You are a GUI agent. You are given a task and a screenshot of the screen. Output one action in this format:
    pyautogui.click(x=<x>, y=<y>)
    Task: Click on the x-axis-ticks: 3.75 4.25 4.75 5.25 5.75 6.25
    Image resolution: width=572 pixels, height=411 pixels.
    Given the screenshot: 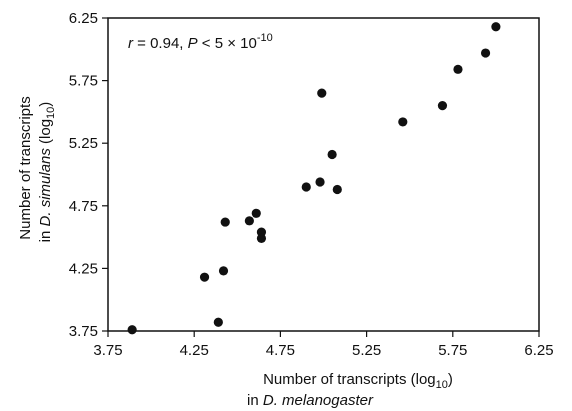 What is the action you would take?
    pyautogui.click(x=323, y=345)
    